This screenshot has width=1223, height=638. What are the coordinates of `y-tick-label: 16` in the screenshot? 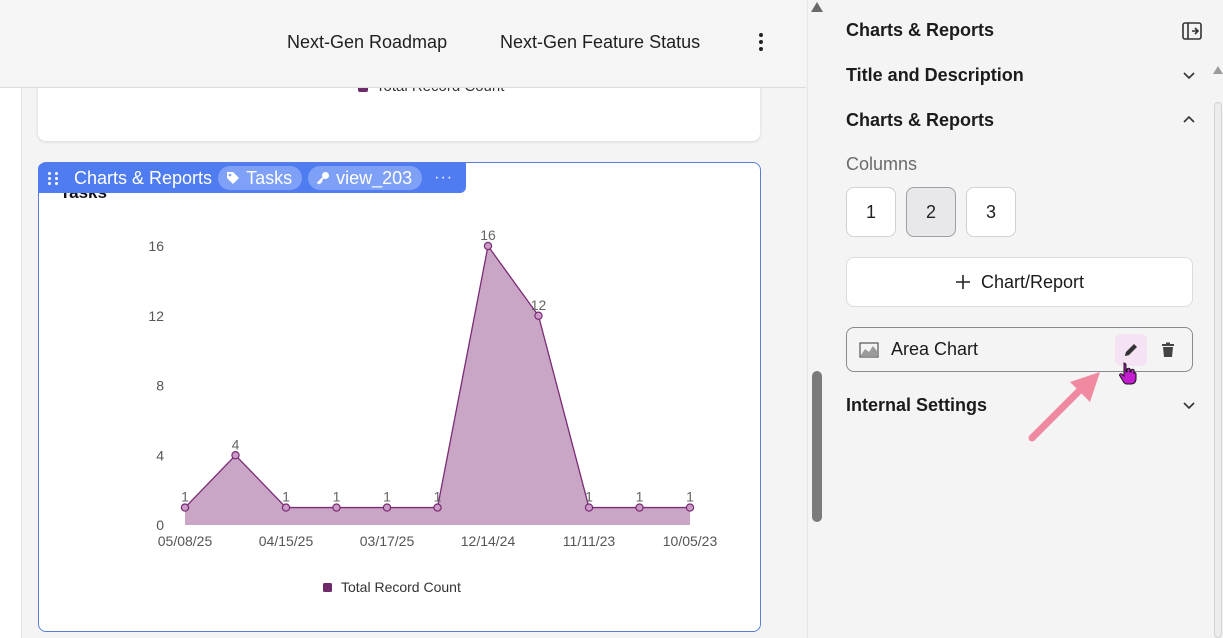 It's located at (156, 246).